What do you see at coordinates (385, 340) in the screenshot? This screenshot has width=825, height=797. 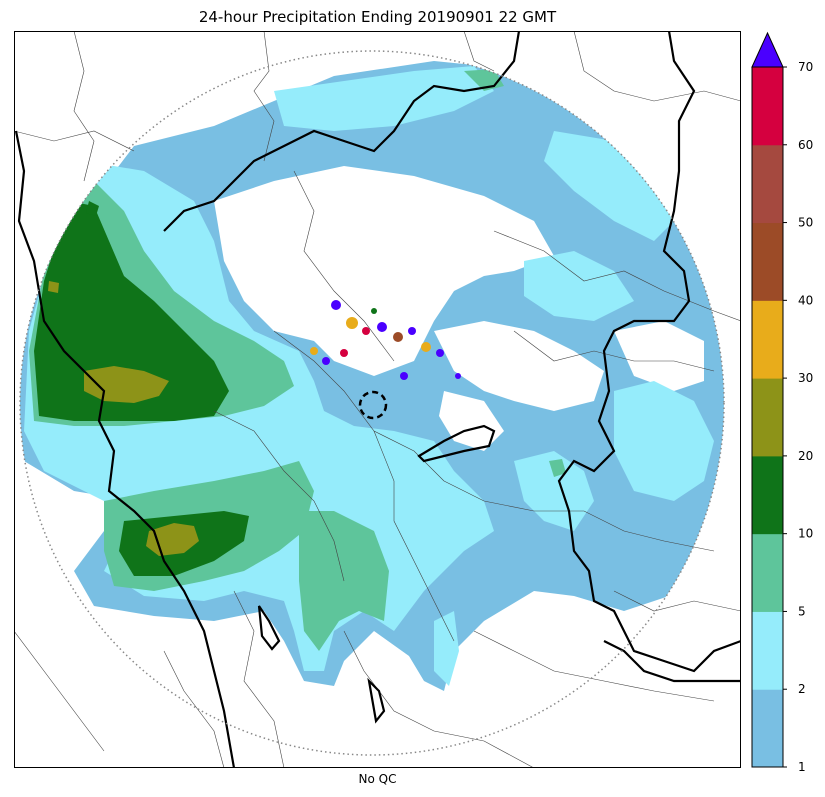 I see `clutter-hotspots` at bounding box center [385, 340].